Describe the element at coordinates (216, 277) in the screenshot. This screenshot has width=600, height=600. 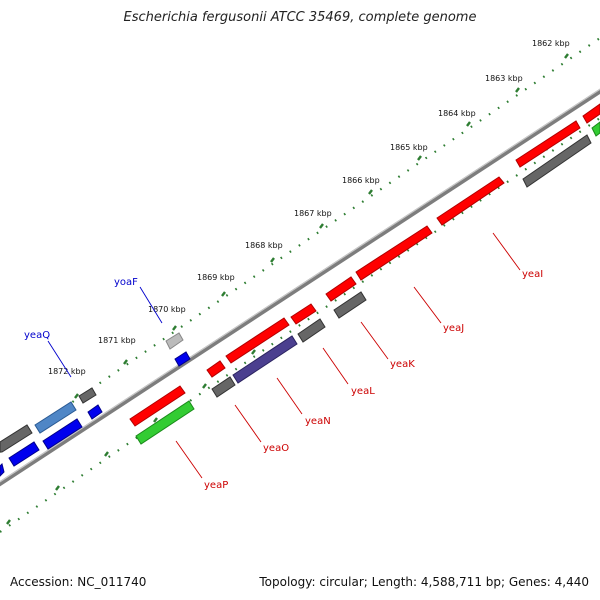
I see `tick-label: 1869 kbp` at that location.